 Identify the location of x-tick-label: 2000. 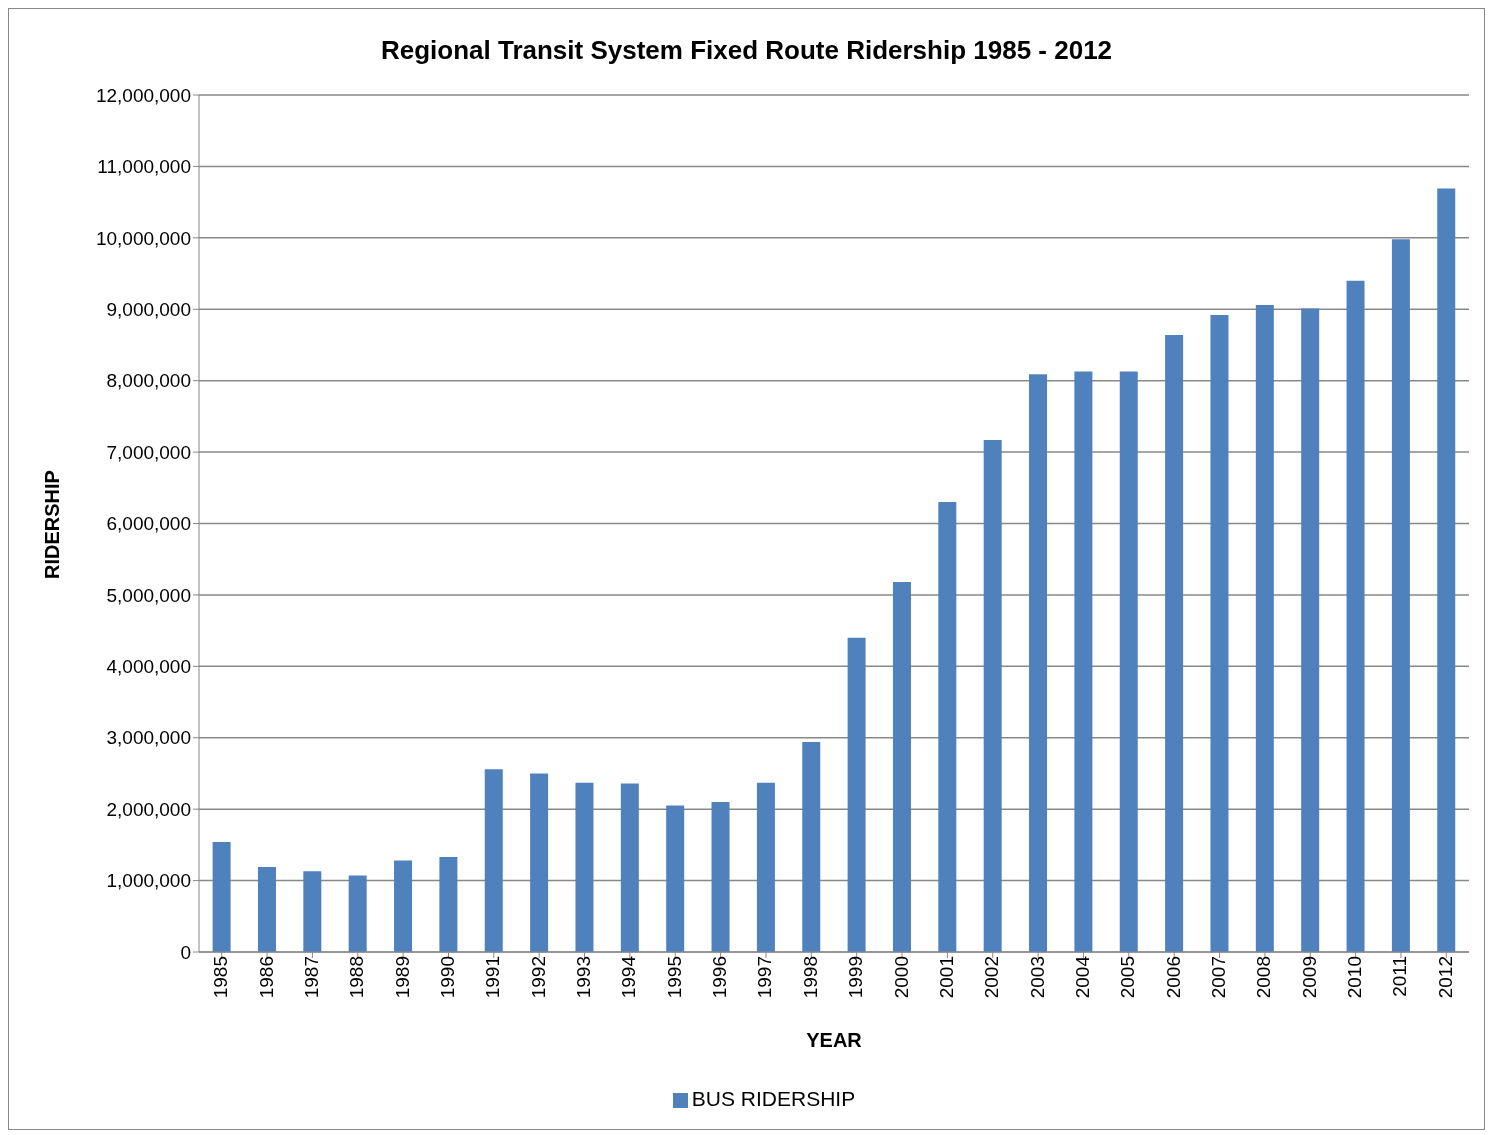
(901, 977).